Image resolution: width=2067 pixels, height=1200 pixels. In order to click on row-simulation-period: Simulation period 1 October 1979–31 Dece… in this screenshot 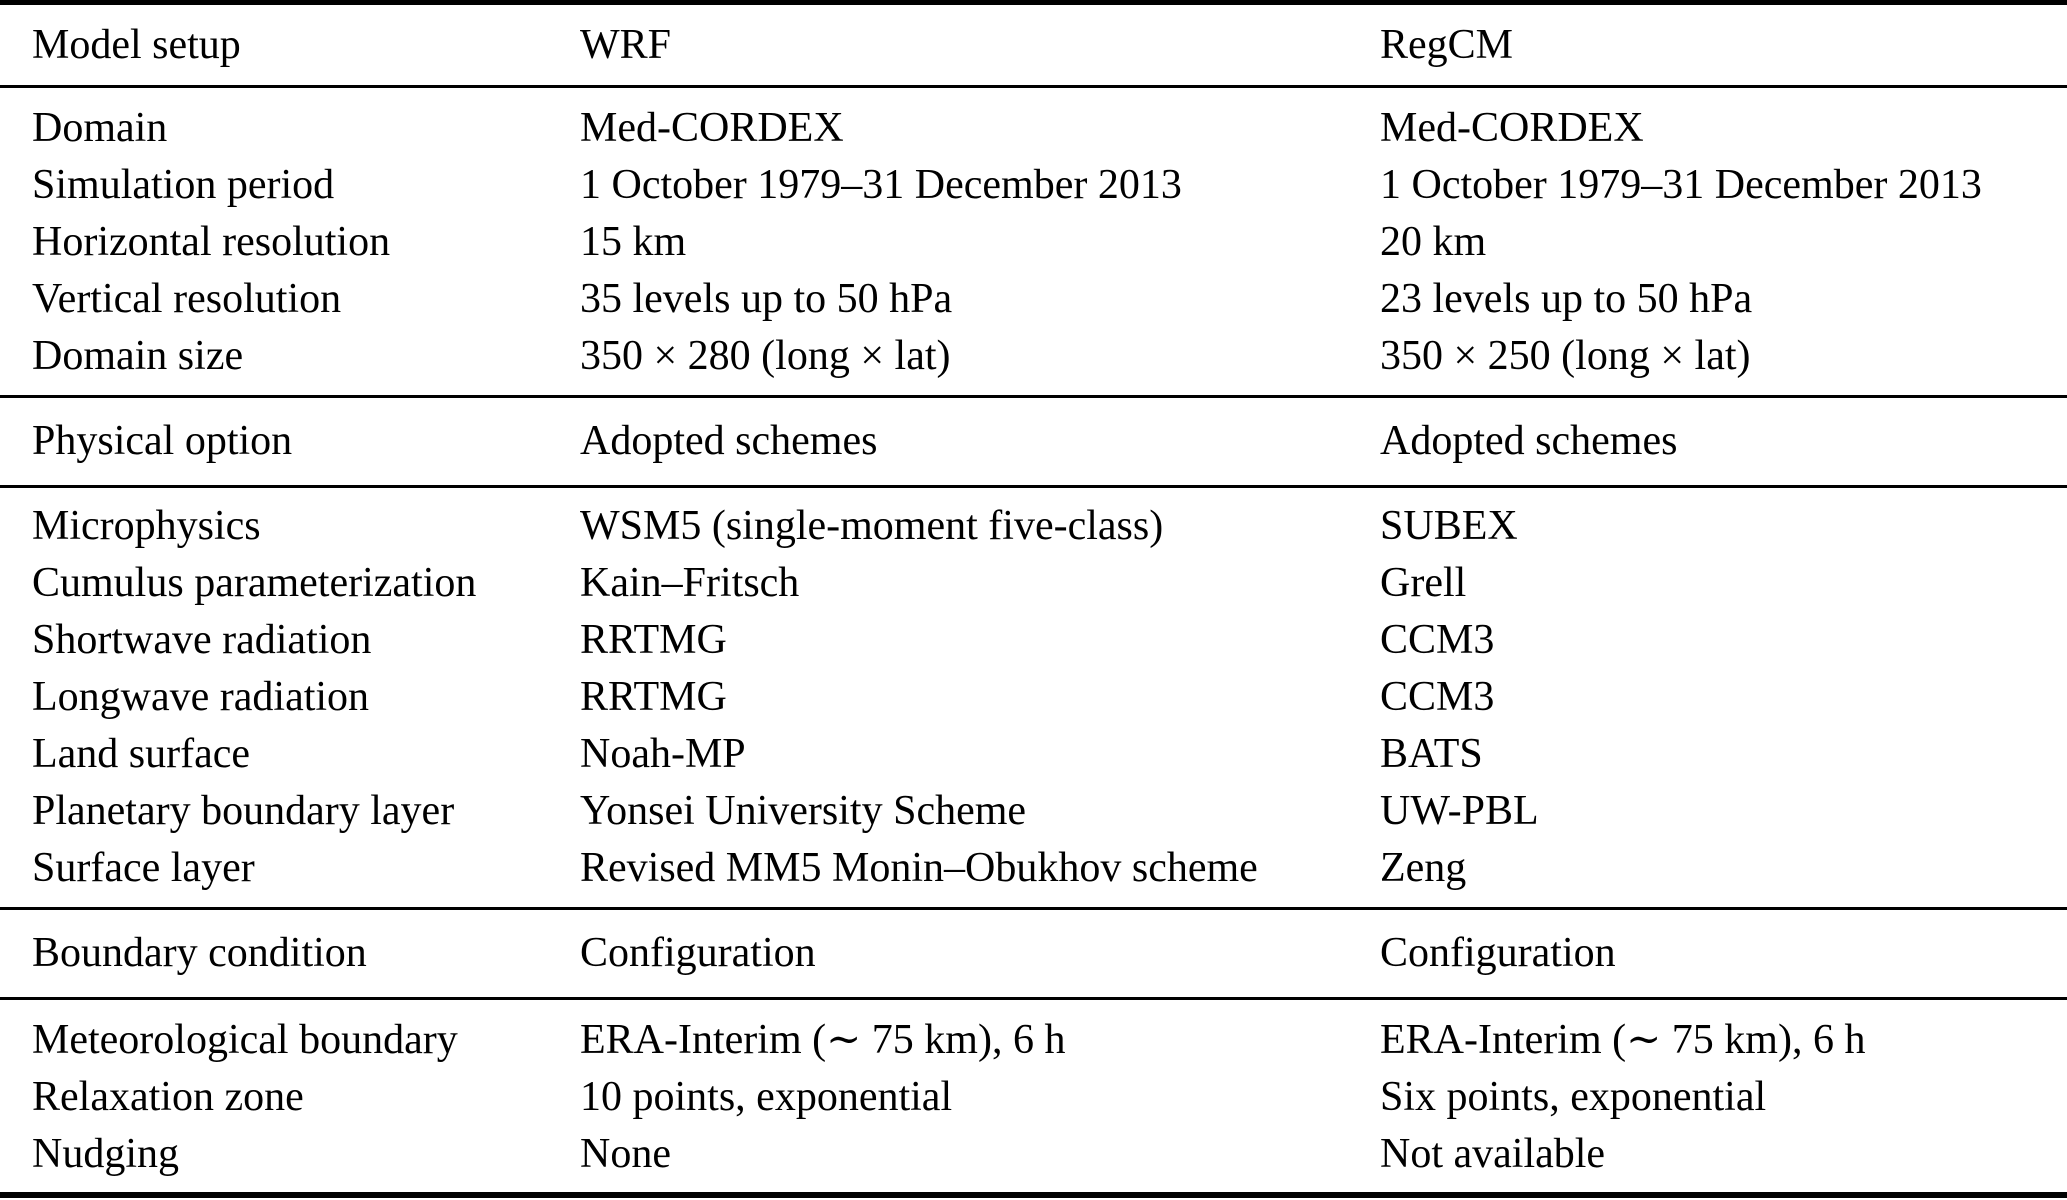, I will do `click(1033, 185)`.